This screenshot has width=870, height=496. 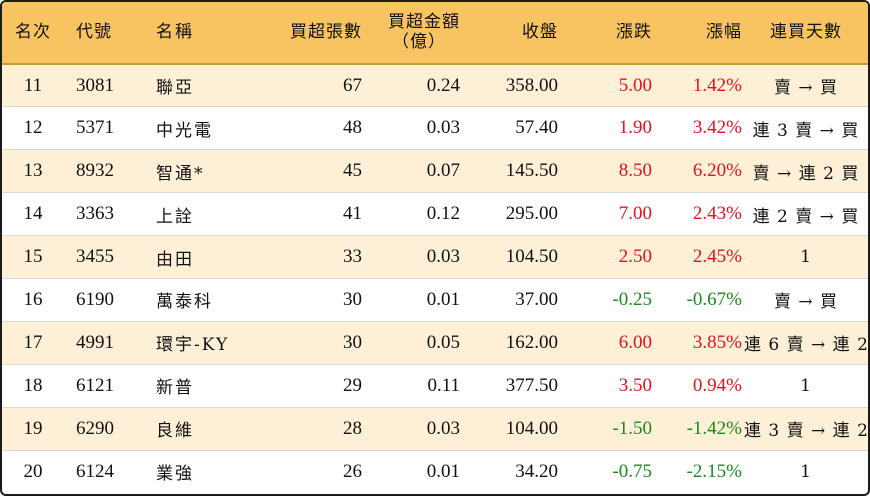 What do you see at coordinates (105, 428) in the screenshot?
I see `cell-code: 6290` at bounding box center [105, 428].